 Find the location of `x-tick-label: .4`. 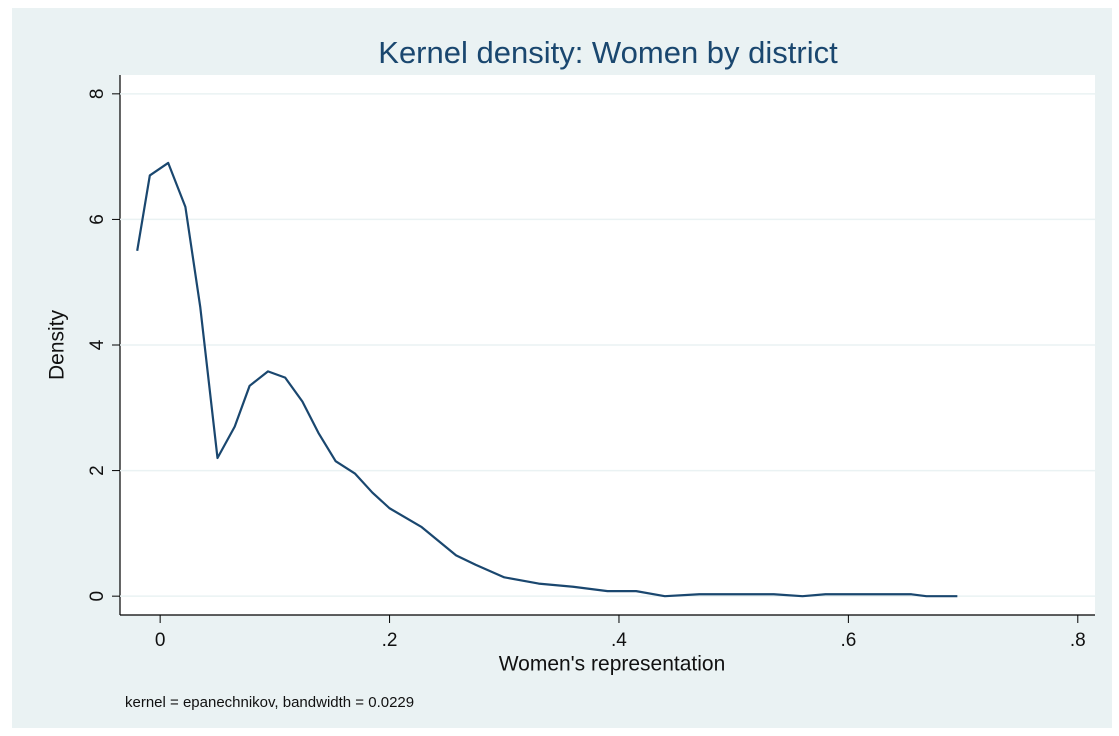

x-tick-label: .4 is located at coordinates (619, 640).